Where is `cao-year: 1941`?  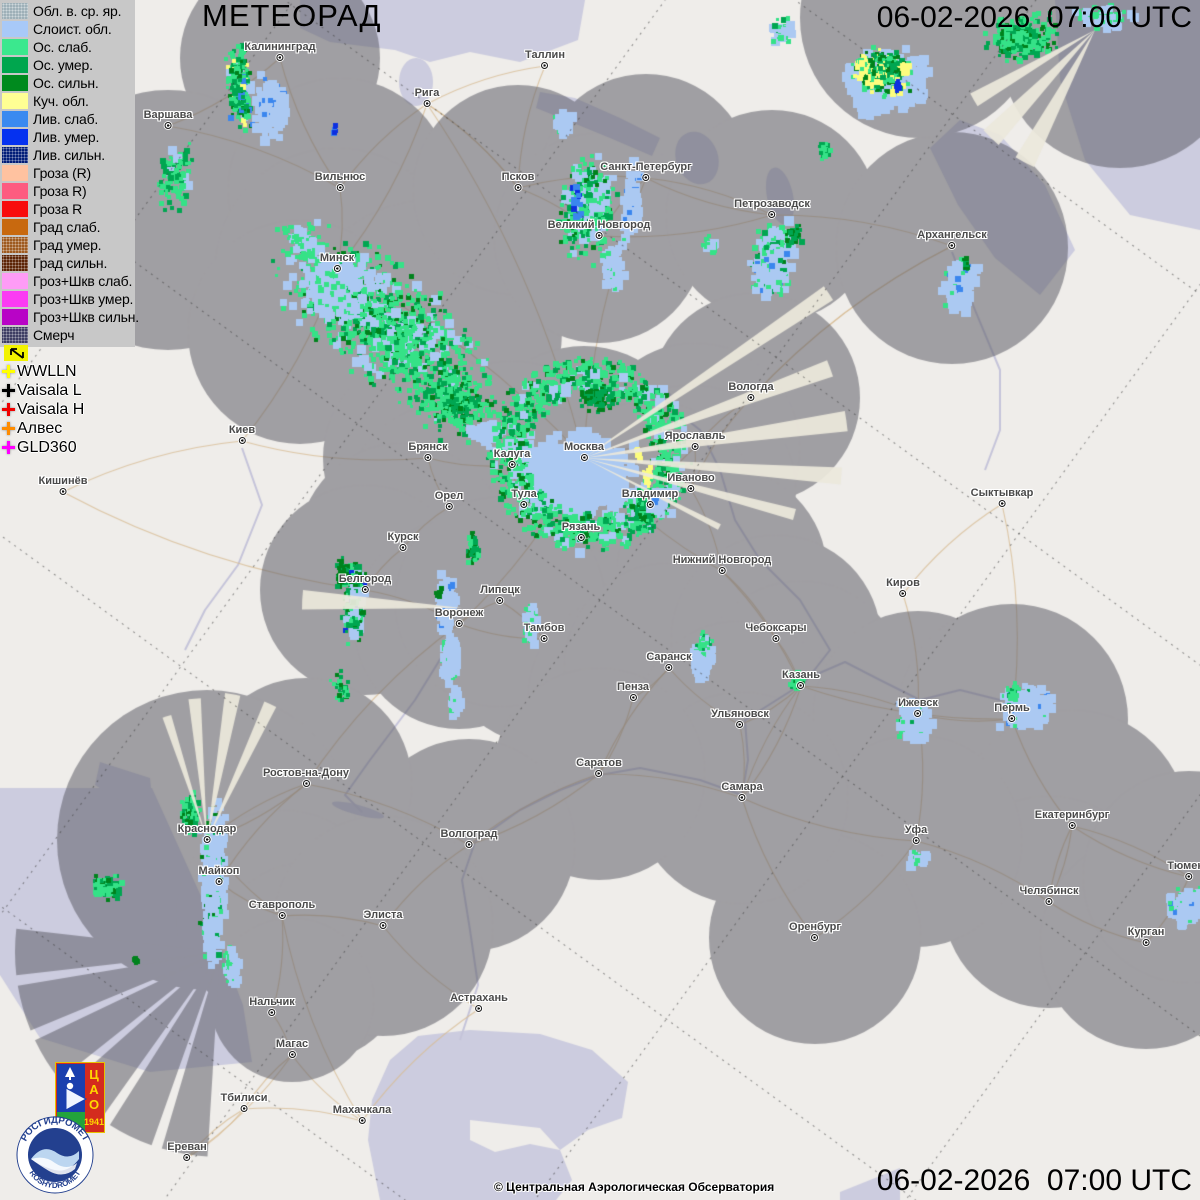
cao-year: 1941 is located at coordinates (94, 1122).